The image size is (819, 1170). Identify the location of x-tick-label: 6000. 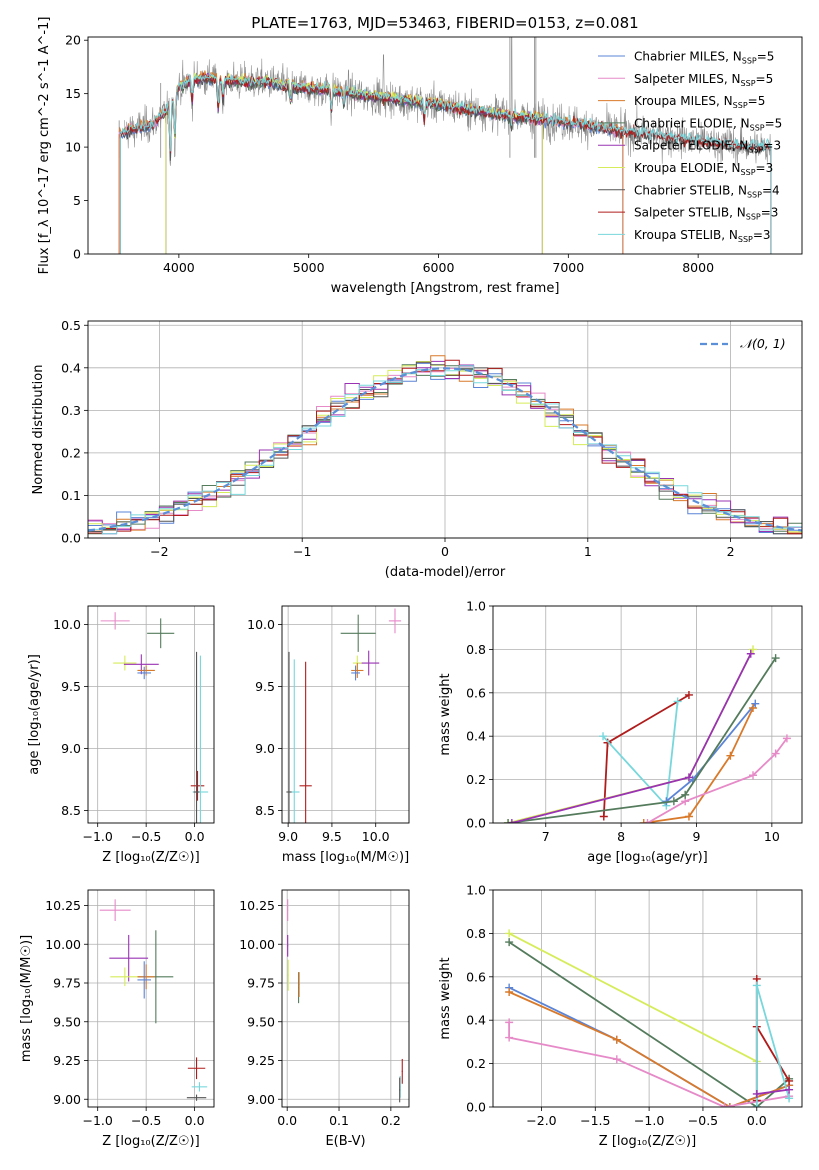
(439, 267).